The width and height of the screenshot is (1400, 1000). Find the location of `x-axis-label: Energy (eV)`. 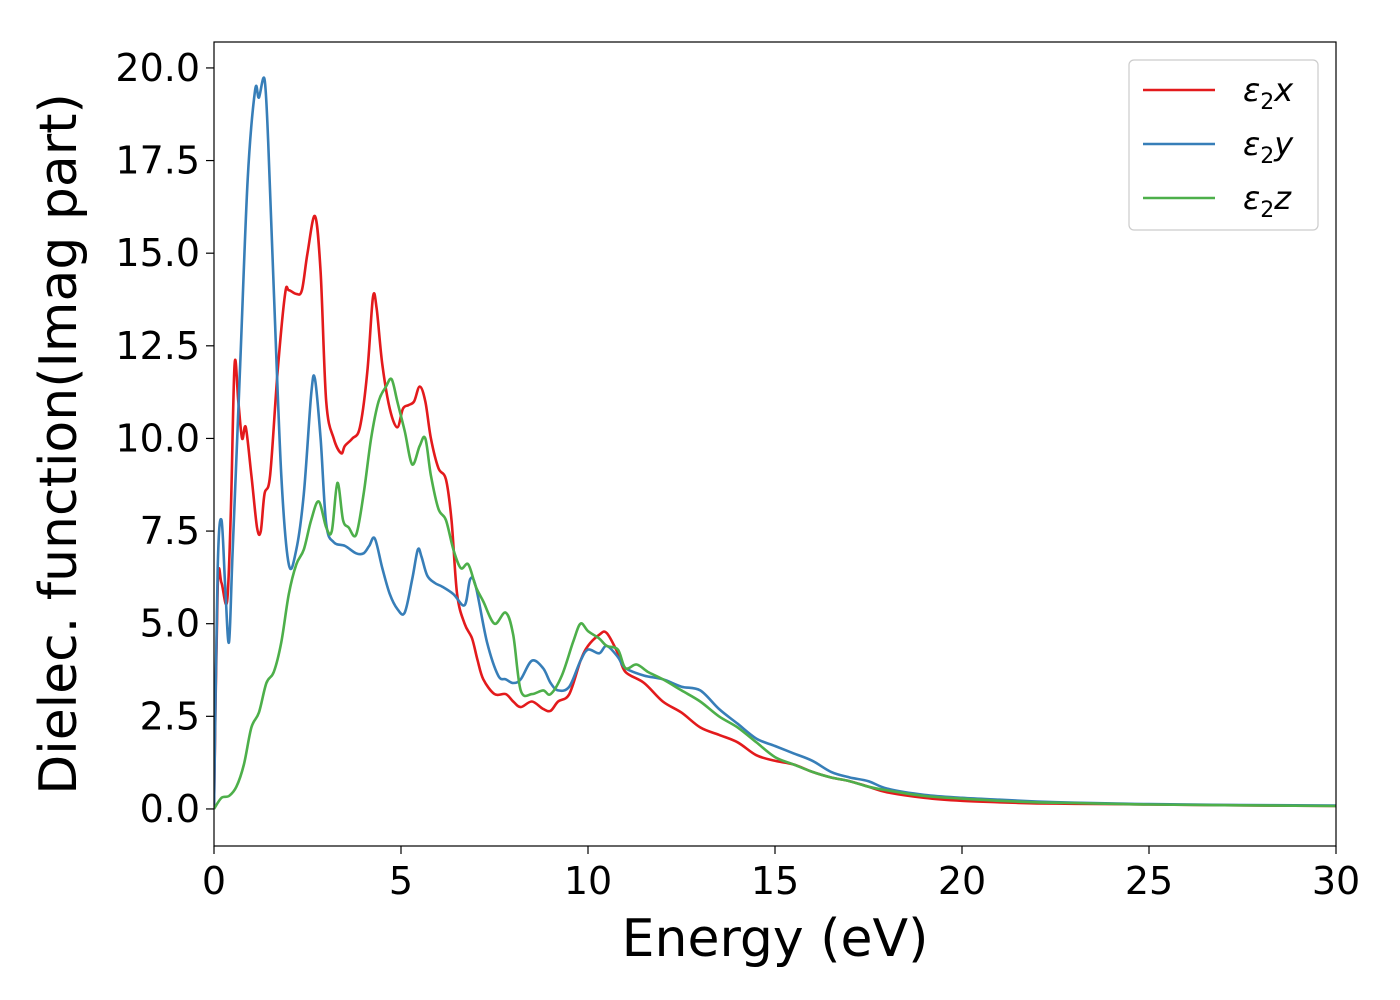

x-axis-label: Energy (eV) is located at coordinates (775, 939).